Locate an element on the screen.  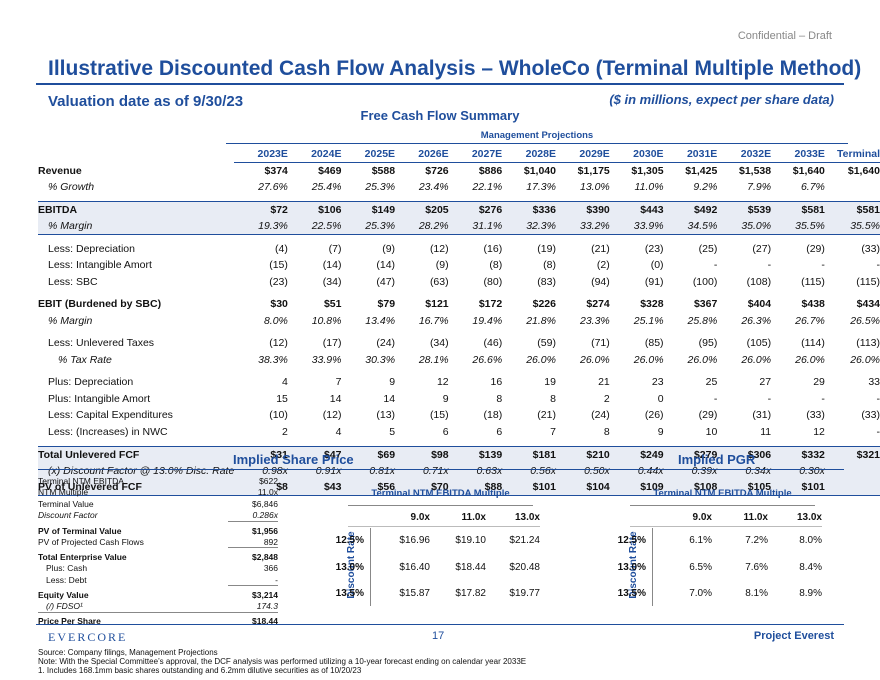
table-cell: 35.0% is located at coordinates (744, 226).